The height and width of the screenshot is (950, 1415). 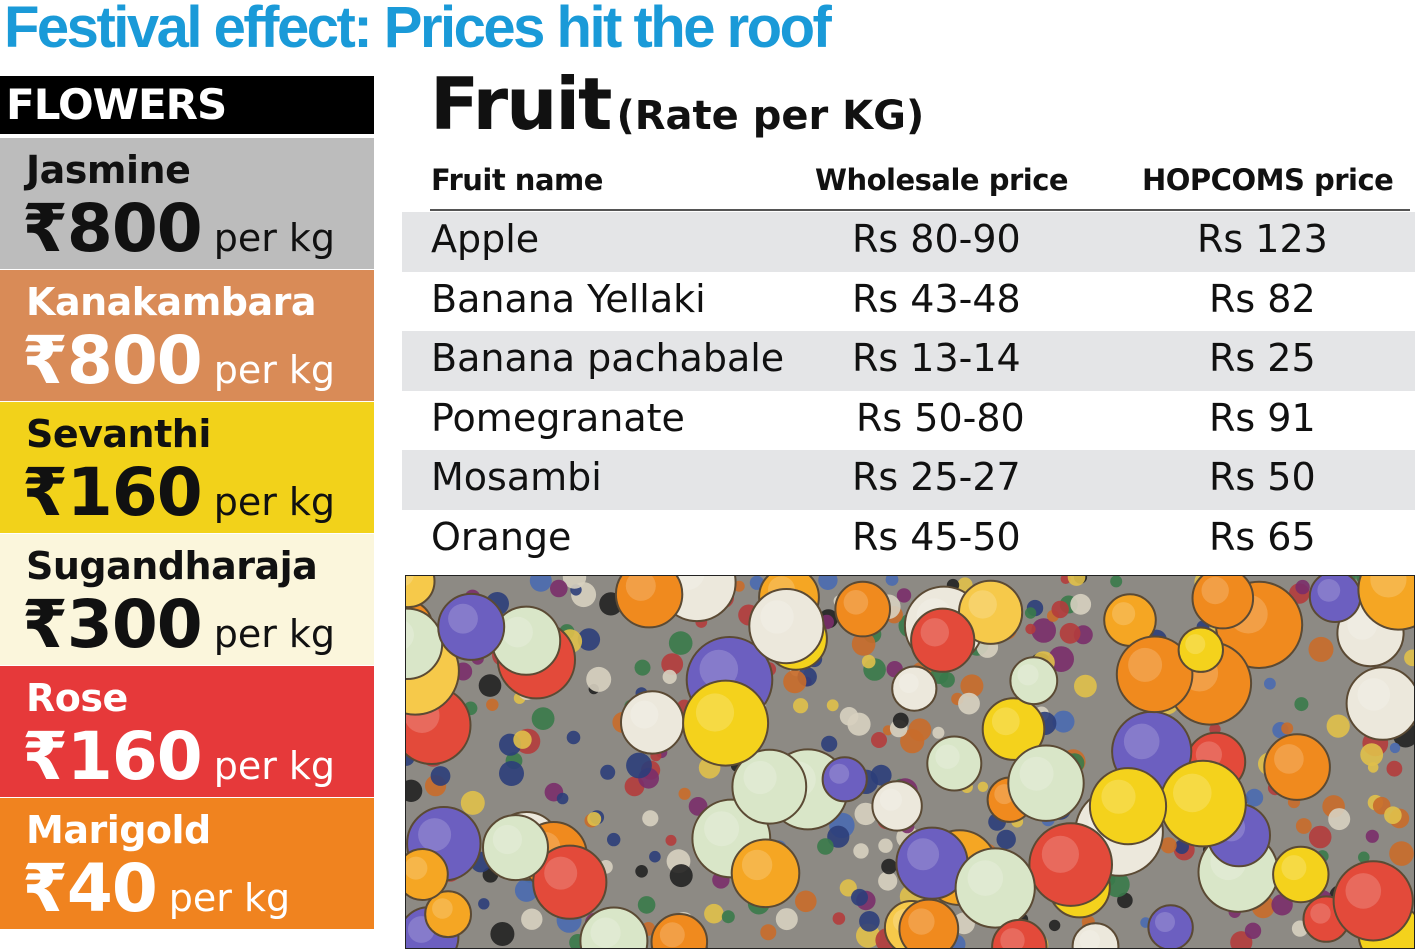 I want to click on flower-card: Jasmine ₹800 per kg, so click(x=187, y=203).